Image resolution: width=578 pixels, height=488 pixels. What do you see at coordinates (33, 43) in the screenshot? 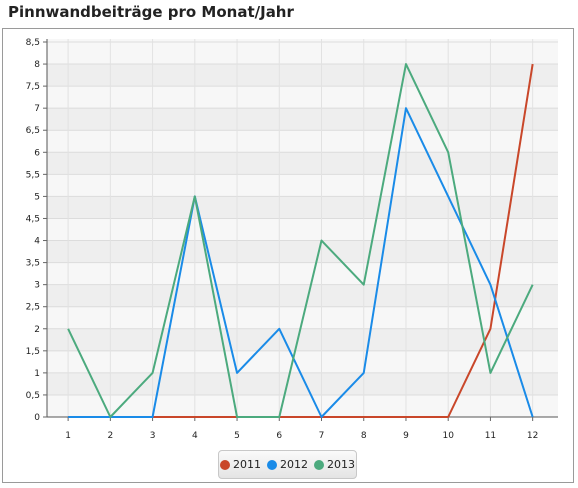
I see `y-tick-label: 8,5` at bounding box center [33, 43].